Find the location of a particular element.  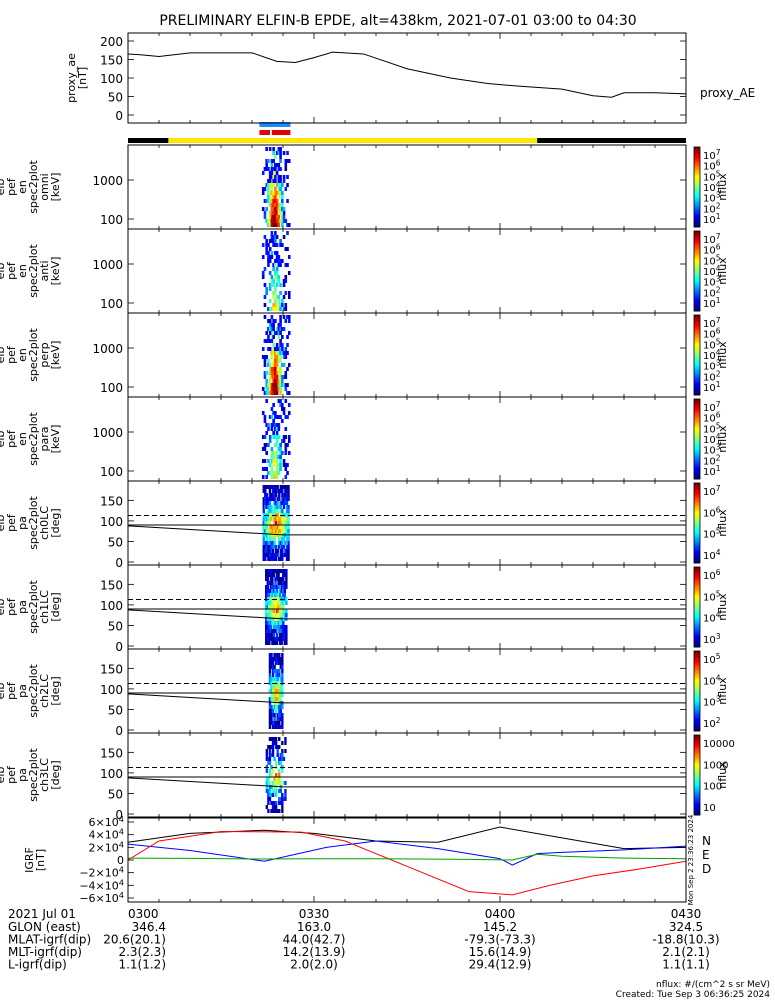

footer-row-value: 2.3(2.3) is located at coordinates (142, 952).